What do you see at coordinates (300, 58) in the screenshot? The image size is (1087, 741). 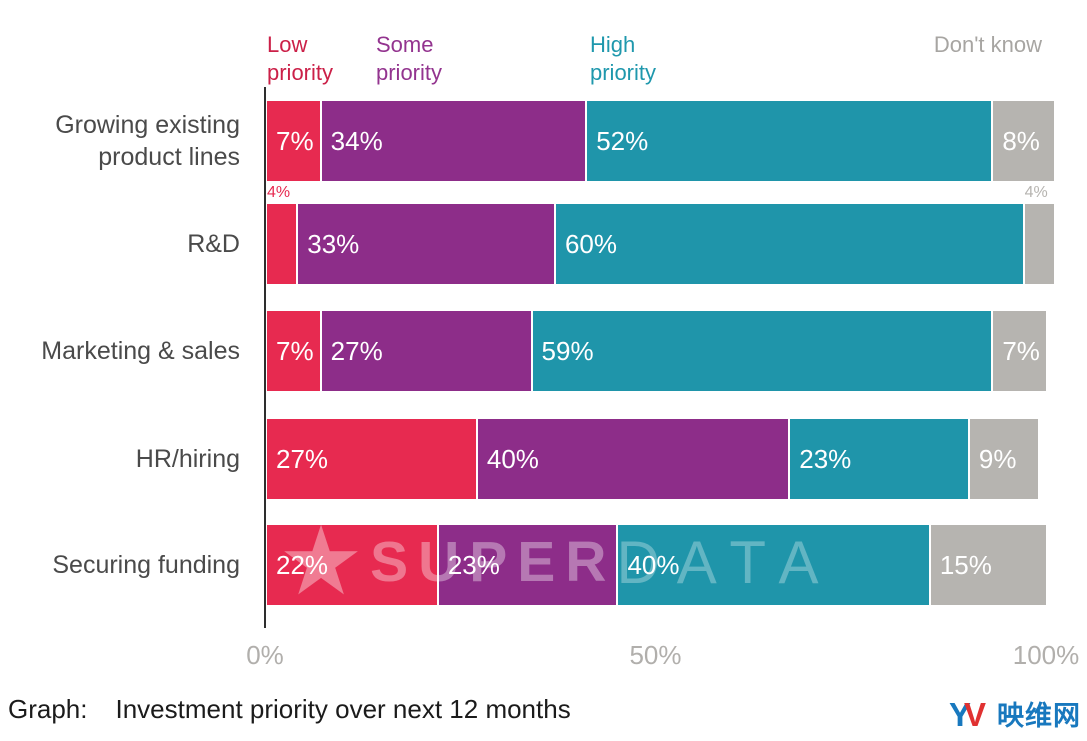 I see `legend-item-low-priority: Low priority` at bounding box center [300, 58].